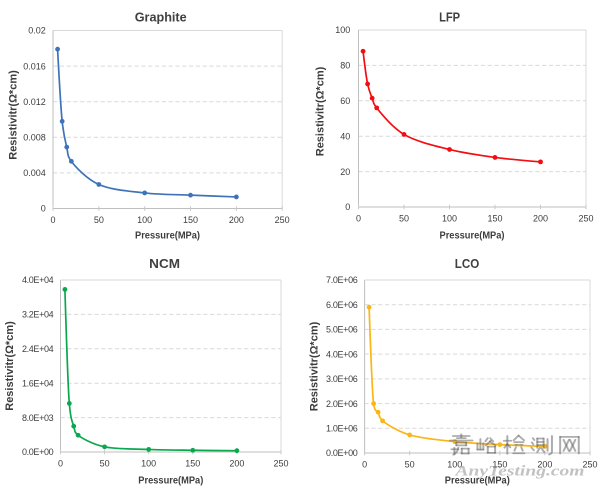 Image resolution: width=600 pixels, height=495 pixels. Describe the element at coordinates (34, 173) in the screenshot. I see `svg-text: 0.004` at that location.